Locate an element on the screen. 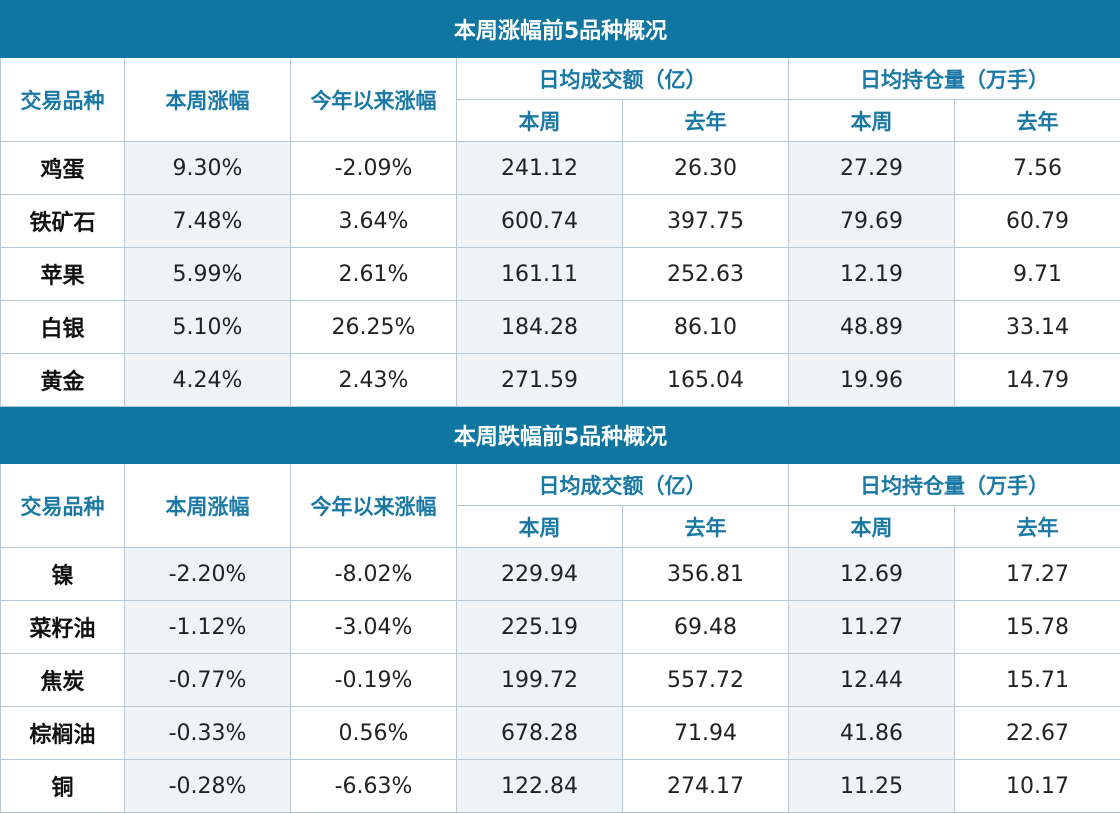  cell-vol-last: 86.10 is located at coordinates (706, 327).